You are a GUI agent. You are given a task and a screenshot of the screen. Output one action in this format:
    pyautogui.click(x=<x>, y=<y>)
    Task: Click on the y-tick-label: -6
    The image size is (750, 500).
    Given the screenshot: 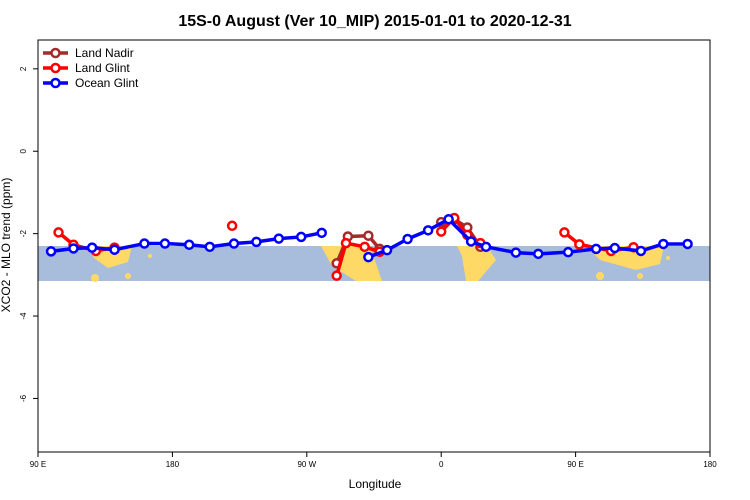 What is the action you would take?
    pyautogui.click(x=23, y=398)
    